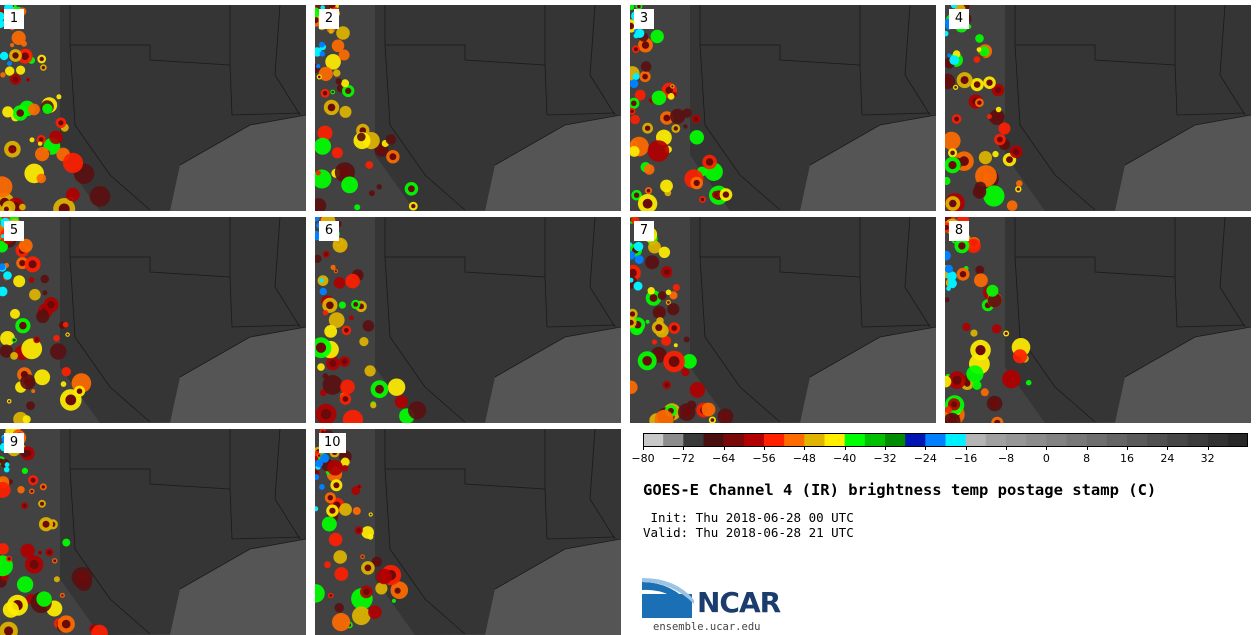 Image resolution: width=1260 pixels, height=635 pixels. I want to click on colorbar-tick-label: −24, so click(925, 458).